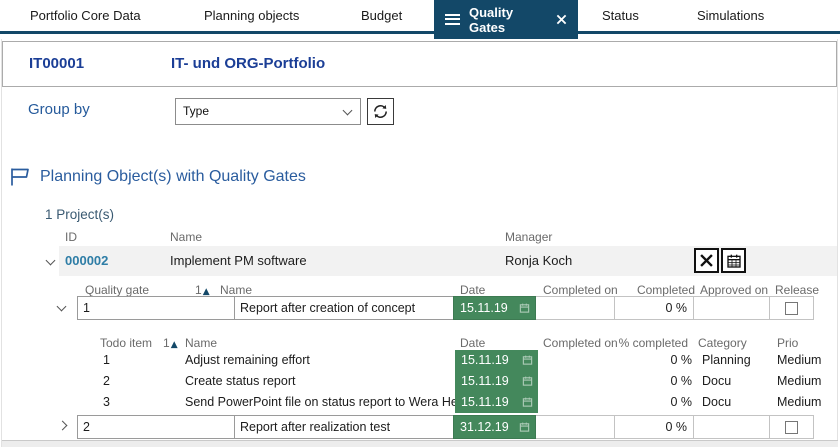  I want to click on project-manager: Ronja Koch, so click(539, 260).